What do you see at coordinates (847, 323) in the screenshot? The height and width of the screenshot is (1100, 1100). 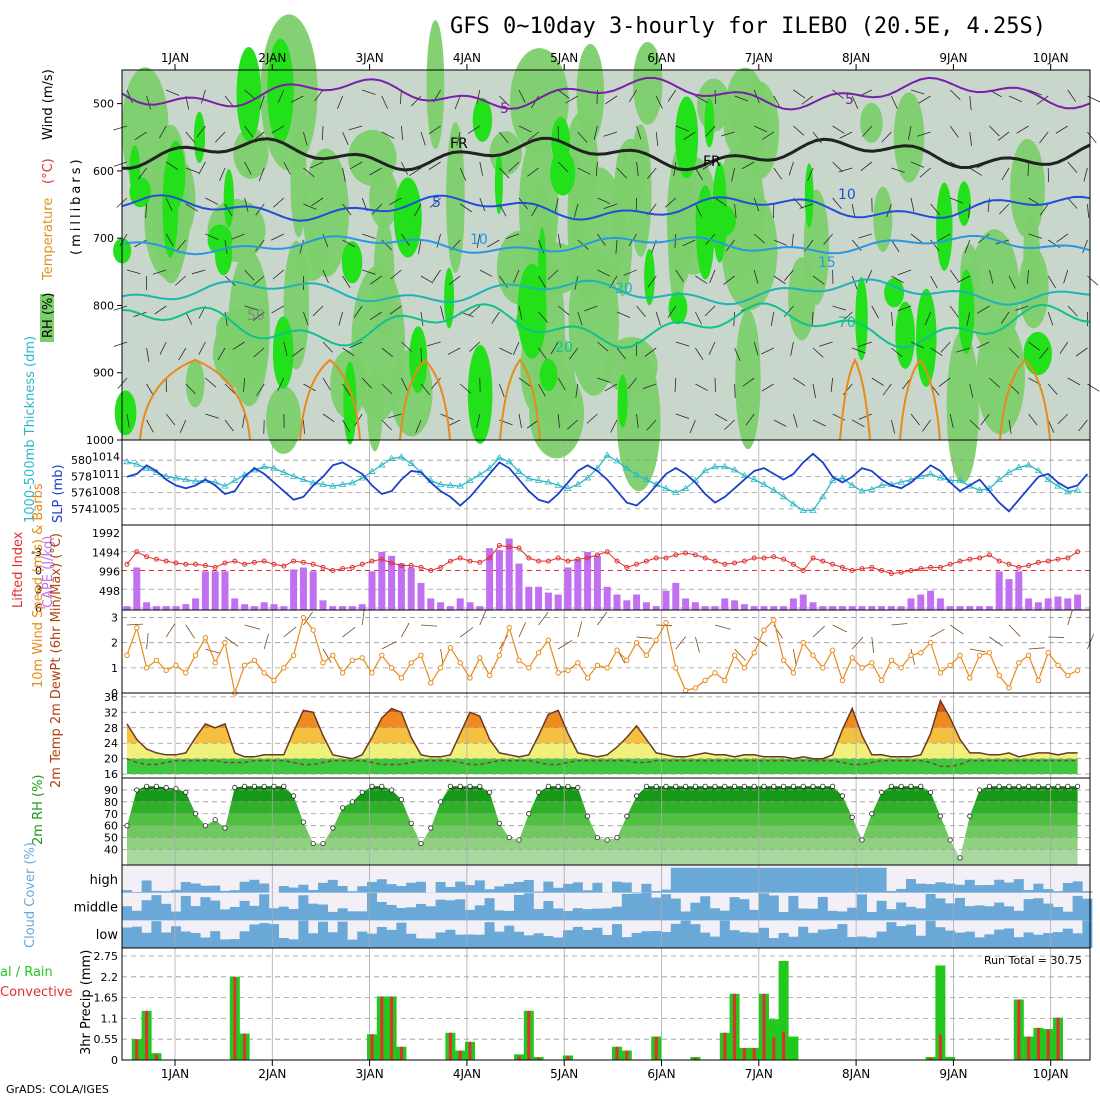 I see `contour-label: 70` at bounding box center [847, 323].